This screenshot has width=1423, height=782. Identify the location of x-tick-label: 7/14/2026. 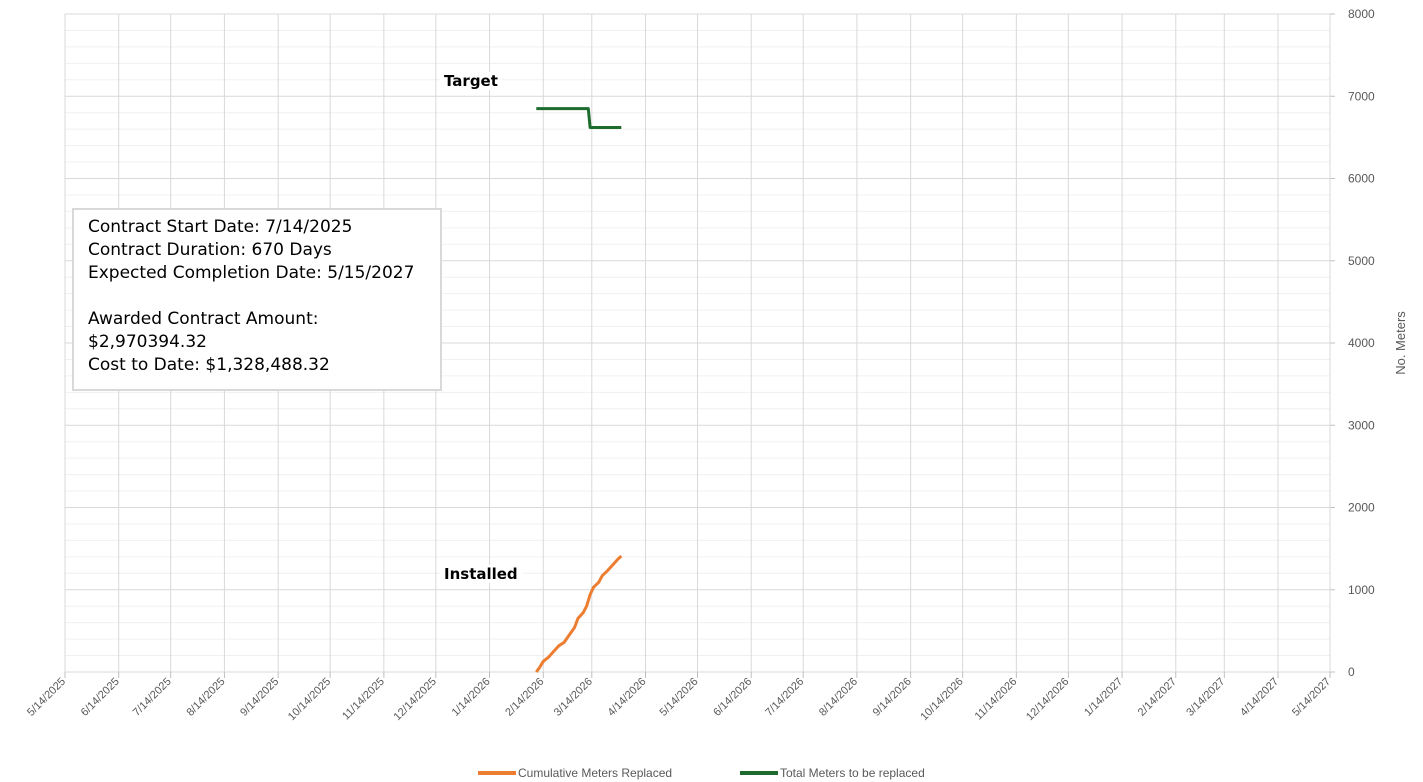
(784, 697).